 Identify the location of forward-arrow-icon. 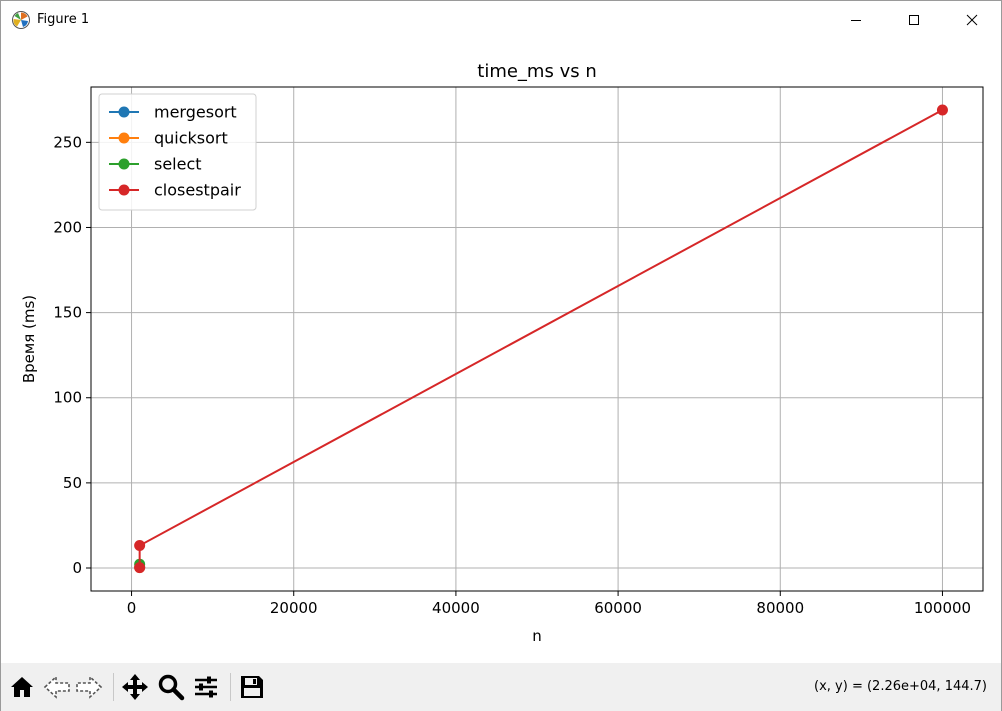
(89, 687).